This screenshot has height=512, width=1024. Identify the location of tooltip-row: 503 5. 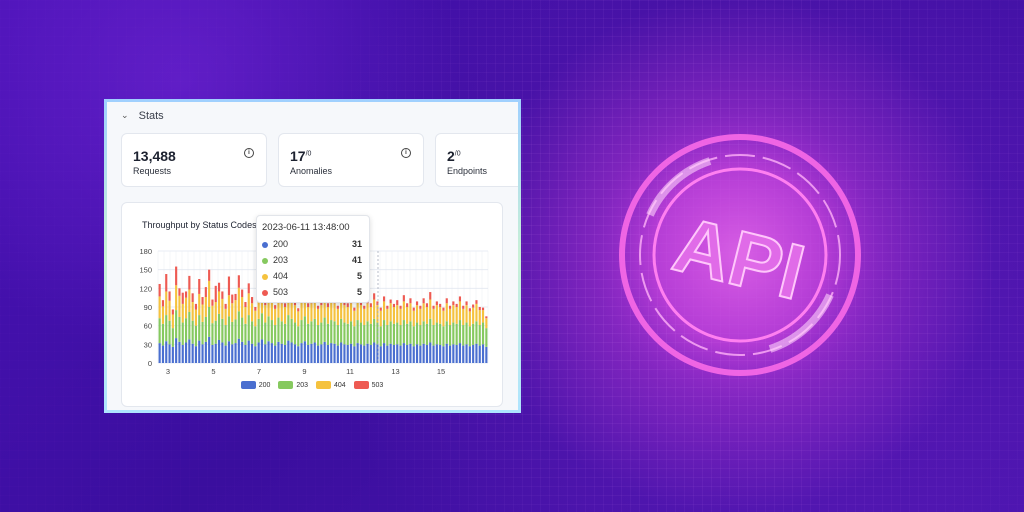
(312, 293).